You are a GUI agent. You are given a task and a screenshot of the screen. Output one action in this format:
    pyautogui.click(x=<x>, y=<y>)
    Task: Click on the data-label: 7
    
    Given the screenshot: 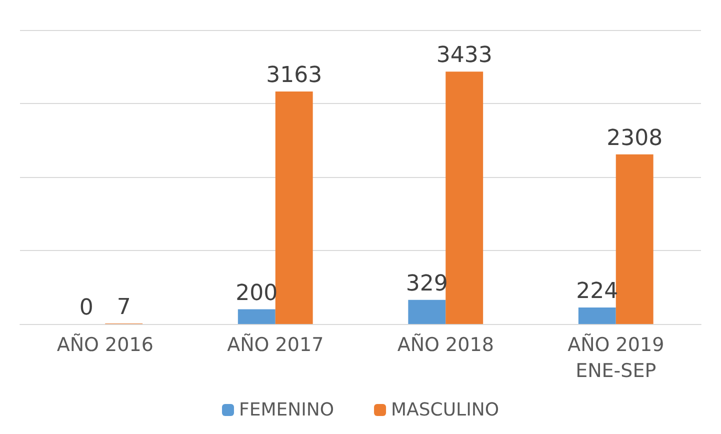 What is the action you would take?
    pyautogui.click(x=123, y=307)
    